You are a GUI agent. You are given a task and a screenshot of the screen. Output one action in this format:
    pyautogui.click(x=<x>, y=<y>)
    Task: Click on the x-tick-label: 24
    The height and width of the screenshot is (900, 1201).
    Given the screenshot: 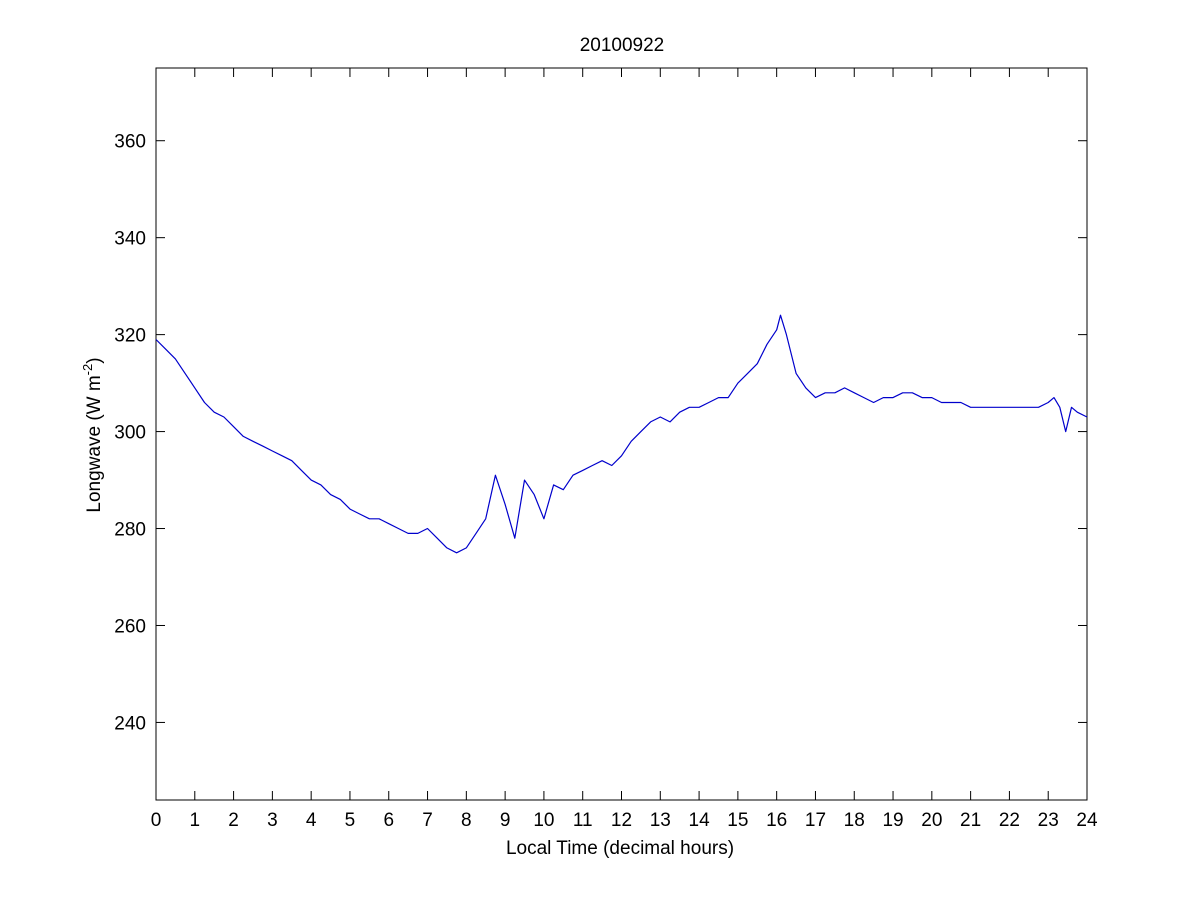 What is the action you would take?
    pyautogui.click(x=1087, y=820)
    